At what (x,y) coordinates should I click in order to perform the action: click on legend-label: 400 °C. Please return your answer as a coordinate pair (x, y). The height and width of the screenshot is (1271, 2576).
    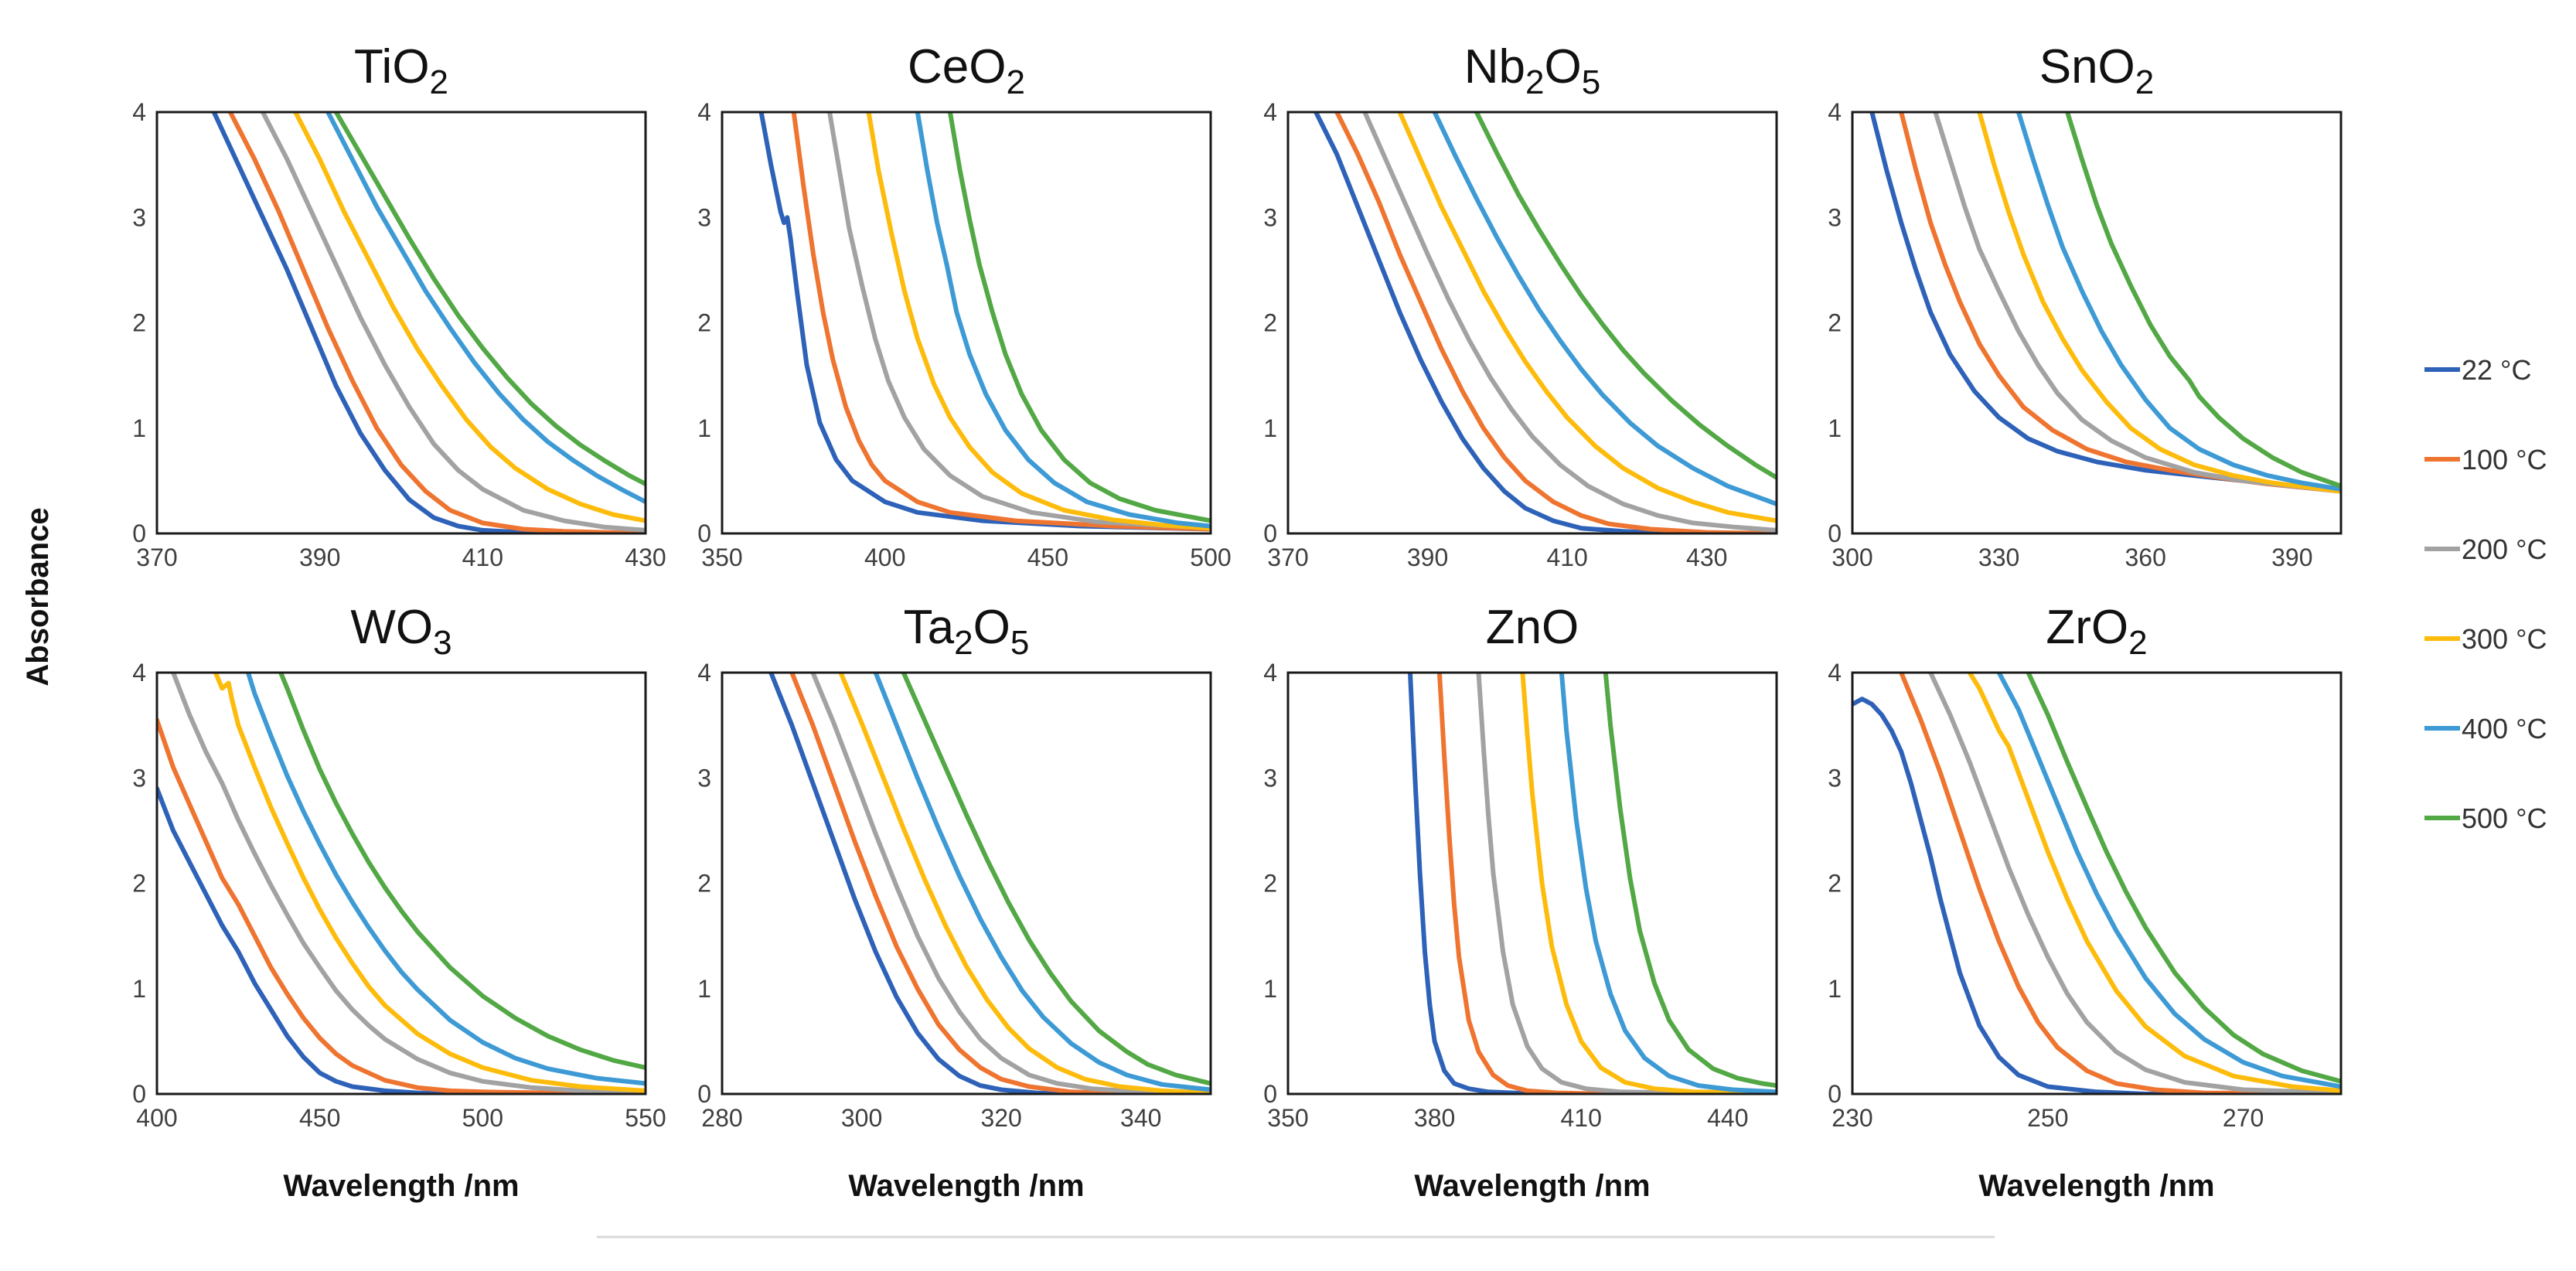
    Looking at the image, I should click on (2504, 729).